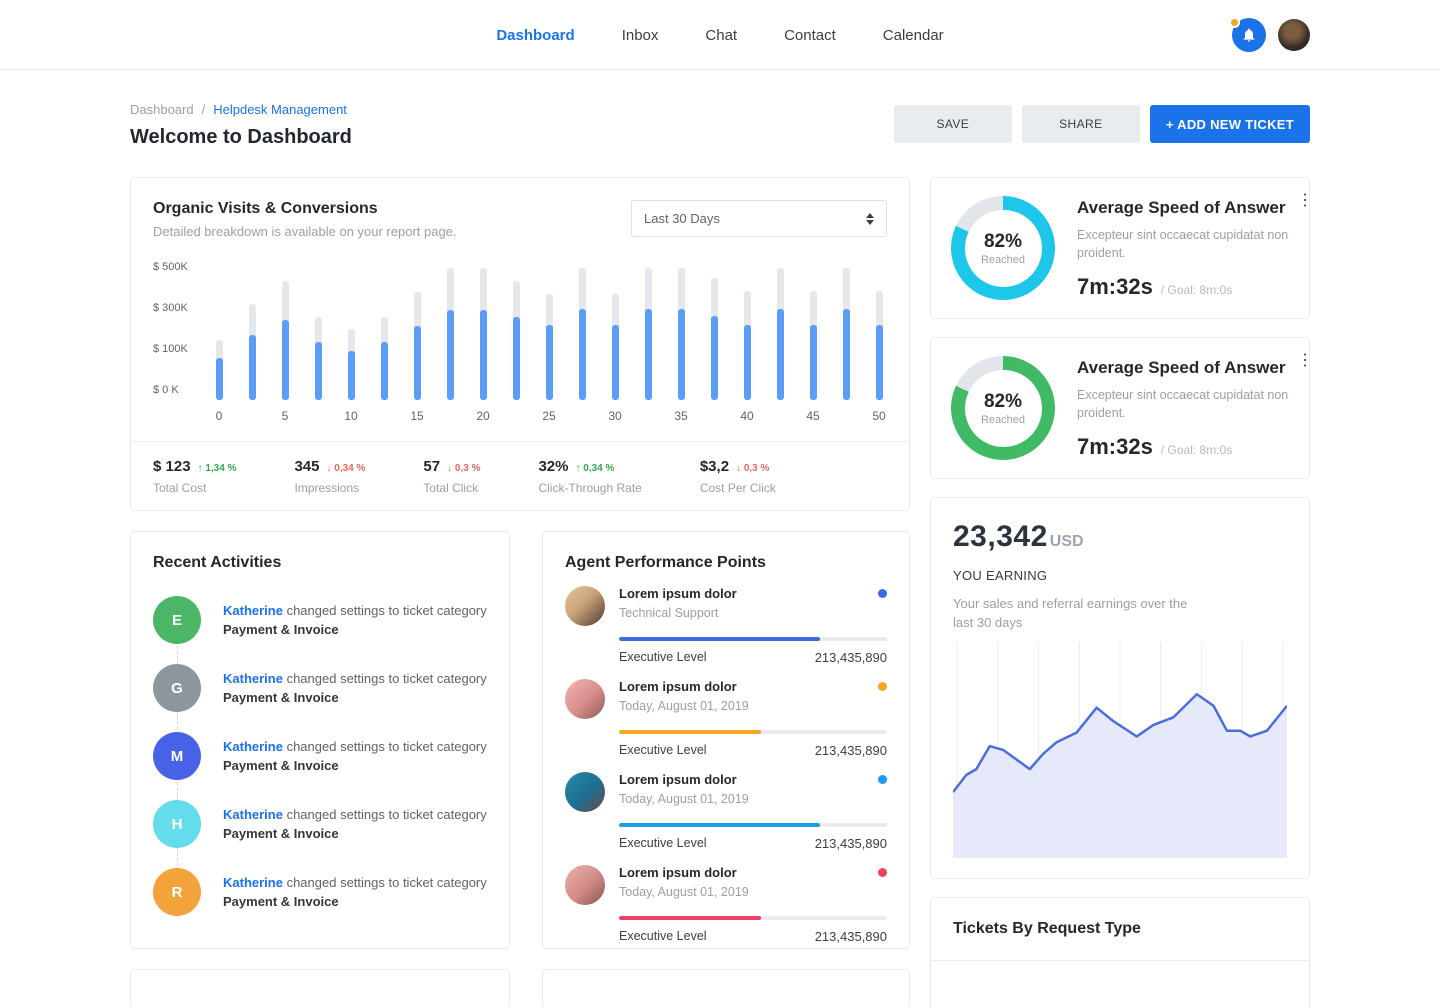 The height and width of the screenshot is (1008, 1440). I want to click on stat-value: 57, so click(432, 466).